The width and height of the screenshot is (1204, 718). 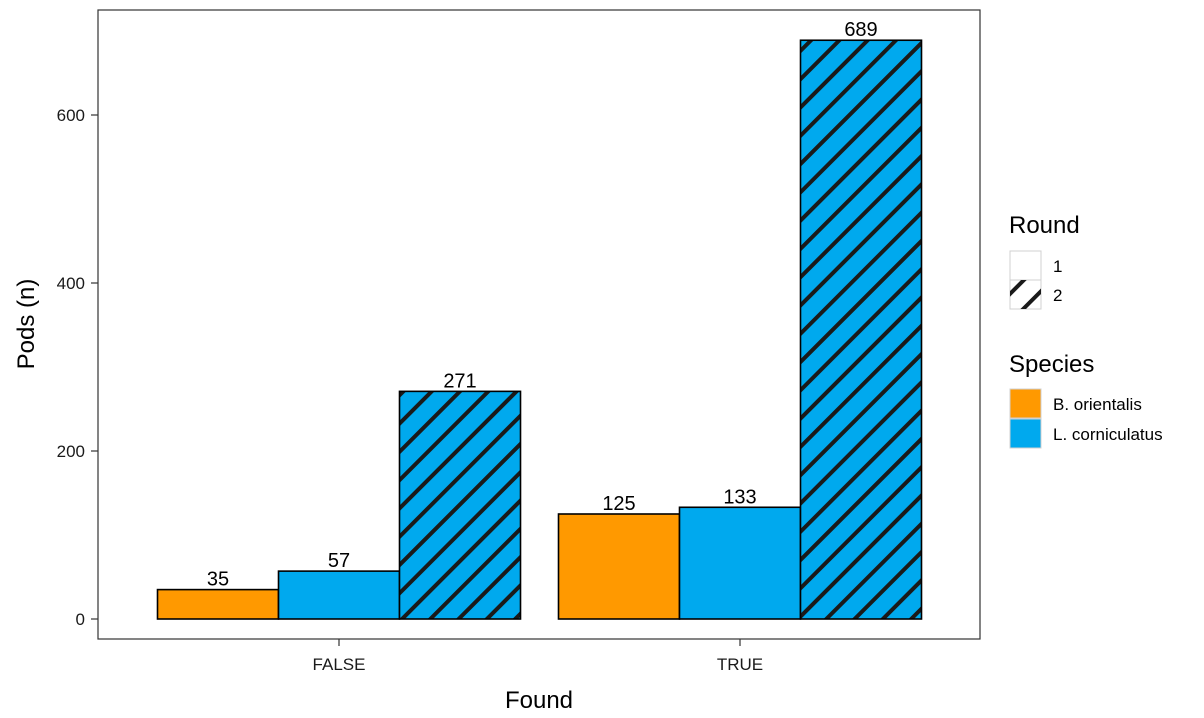 I want to click on legend-round-1-key, so click(x=1025, y=265).